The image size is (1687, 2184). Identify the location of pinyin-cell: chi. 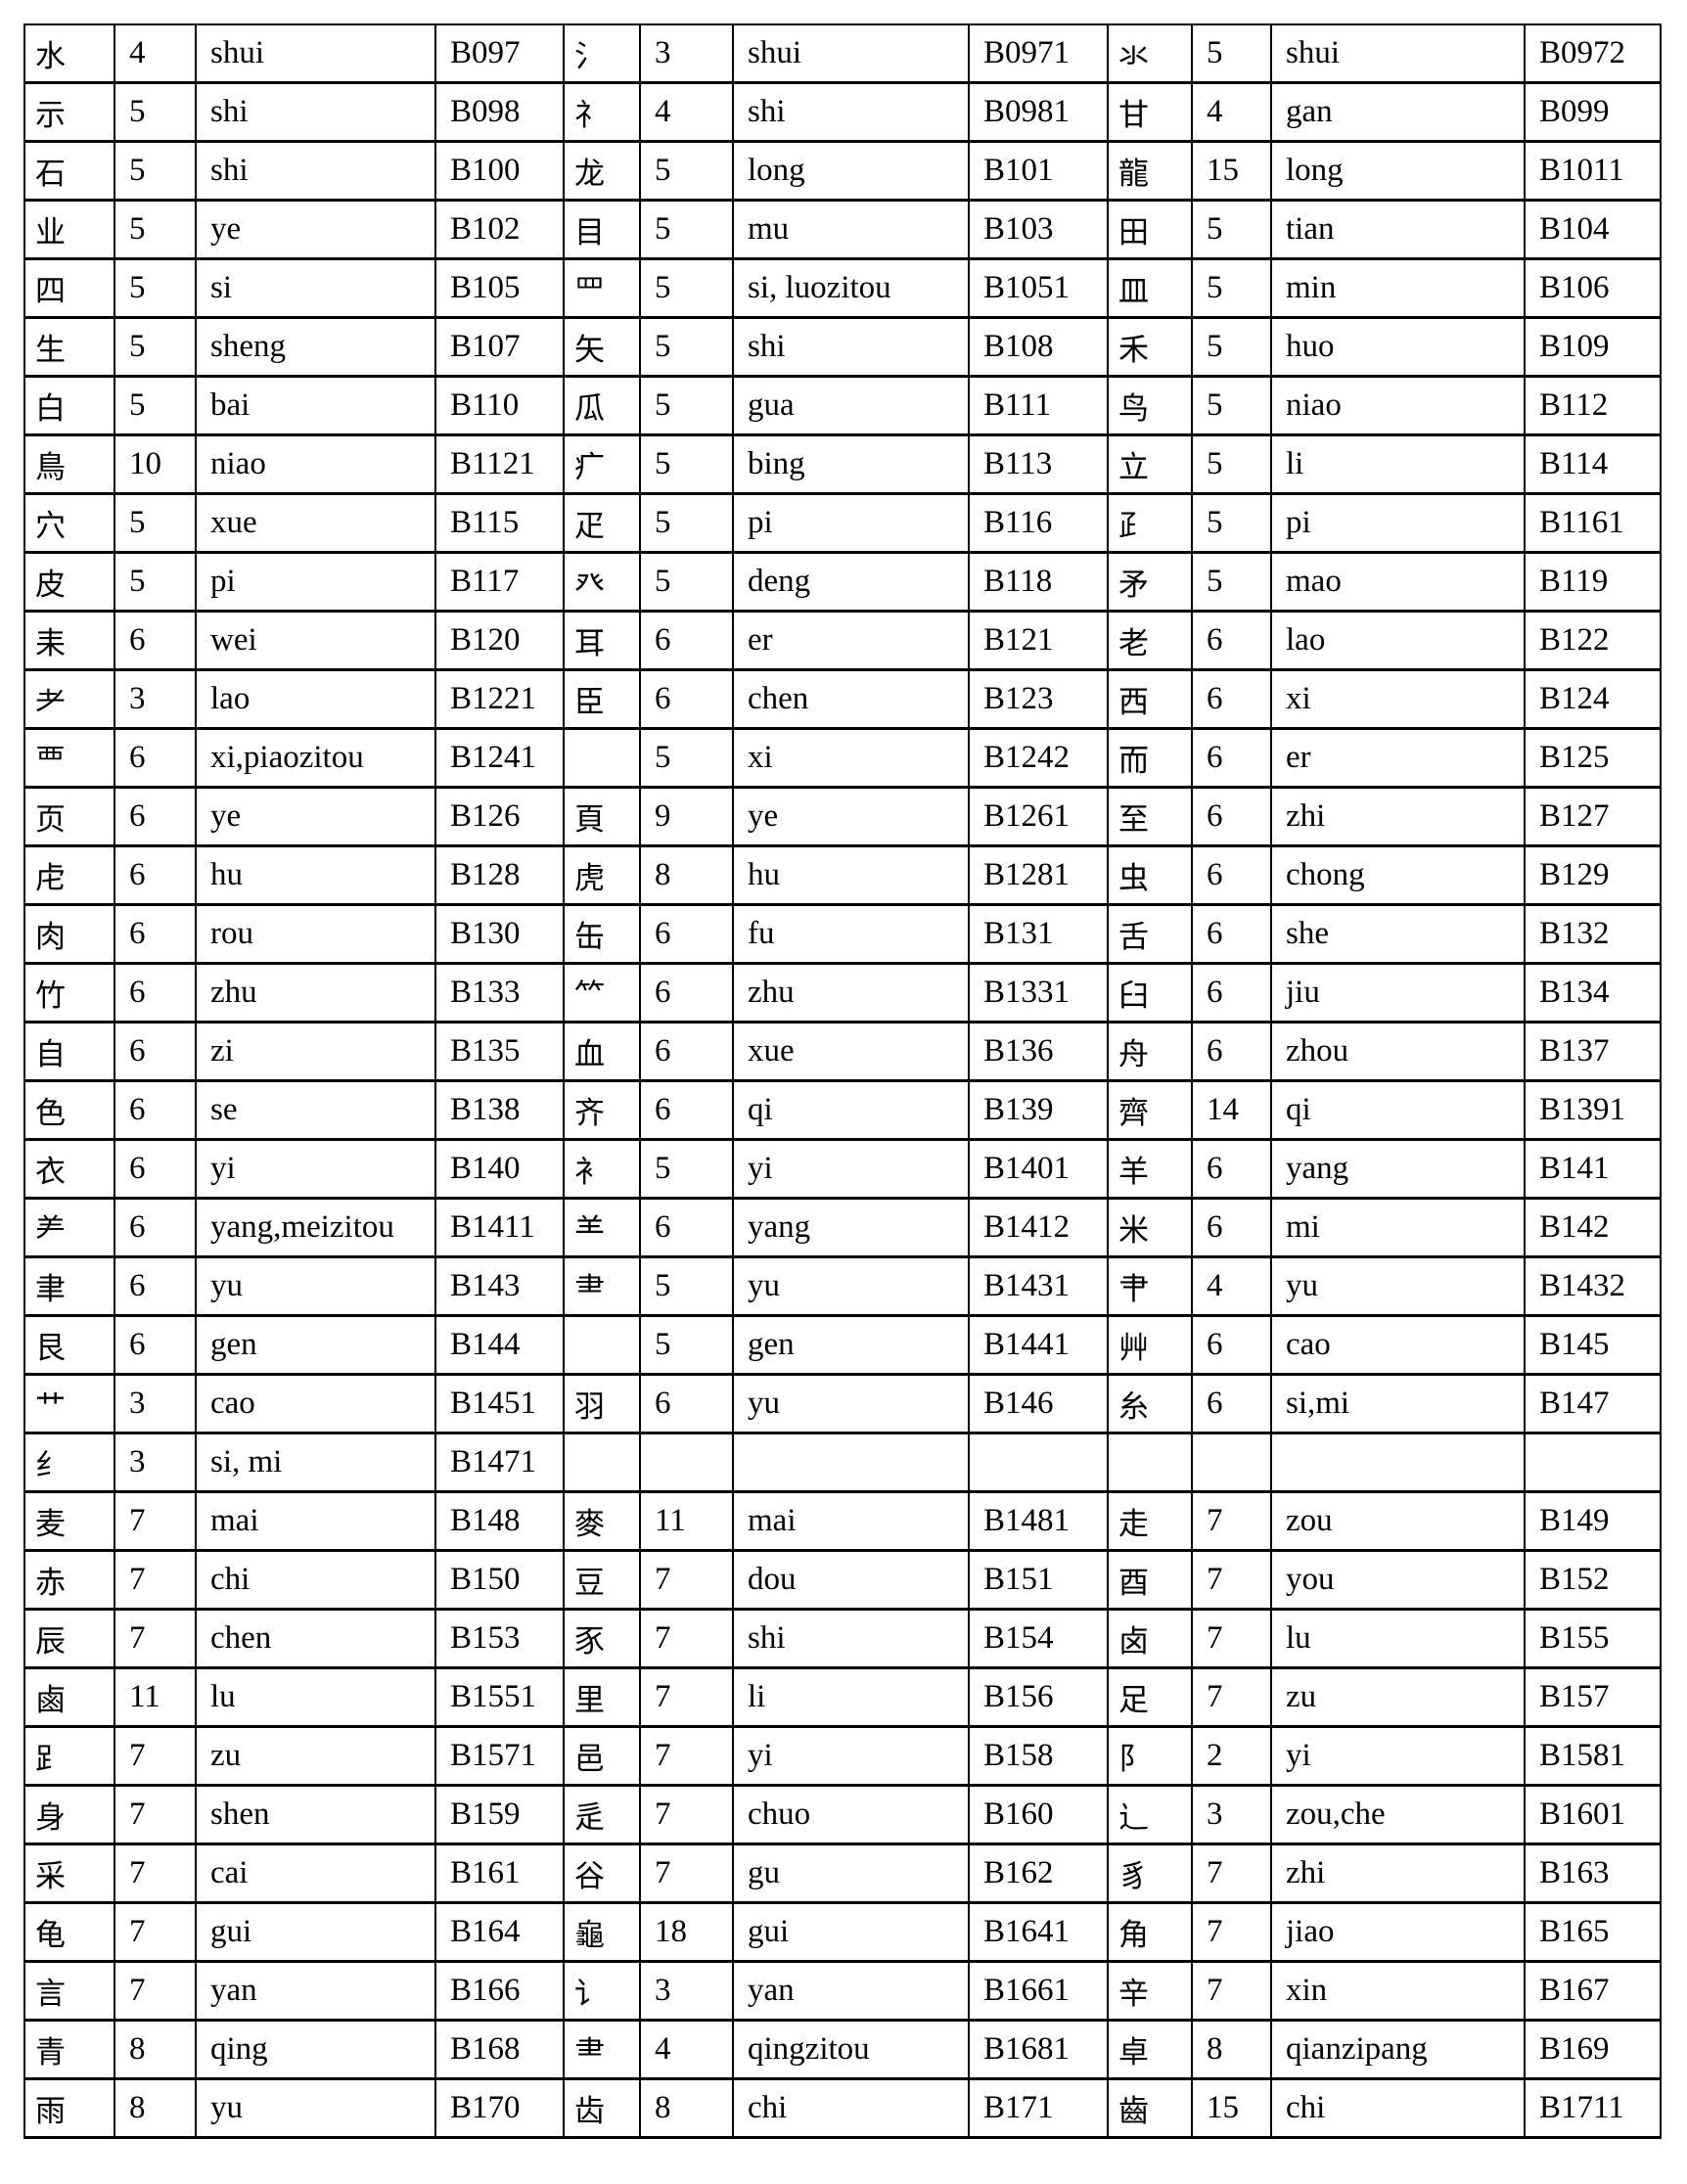
(851, 2108).